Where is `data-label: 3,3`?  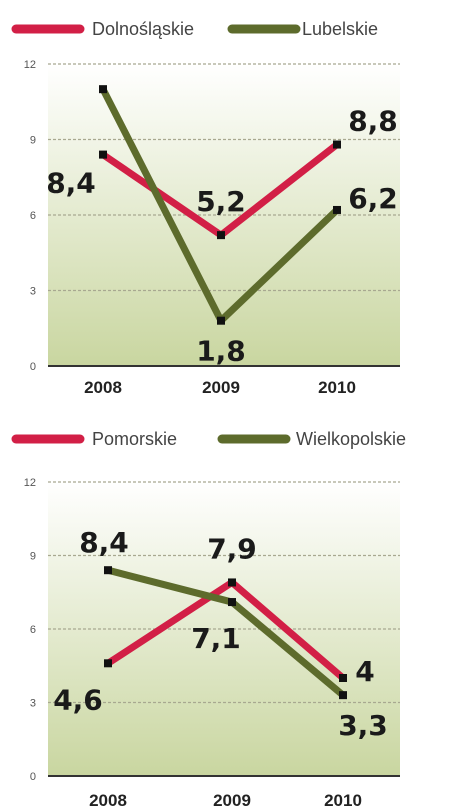 data-label: 3,3 is located at coordinates (363, 725).